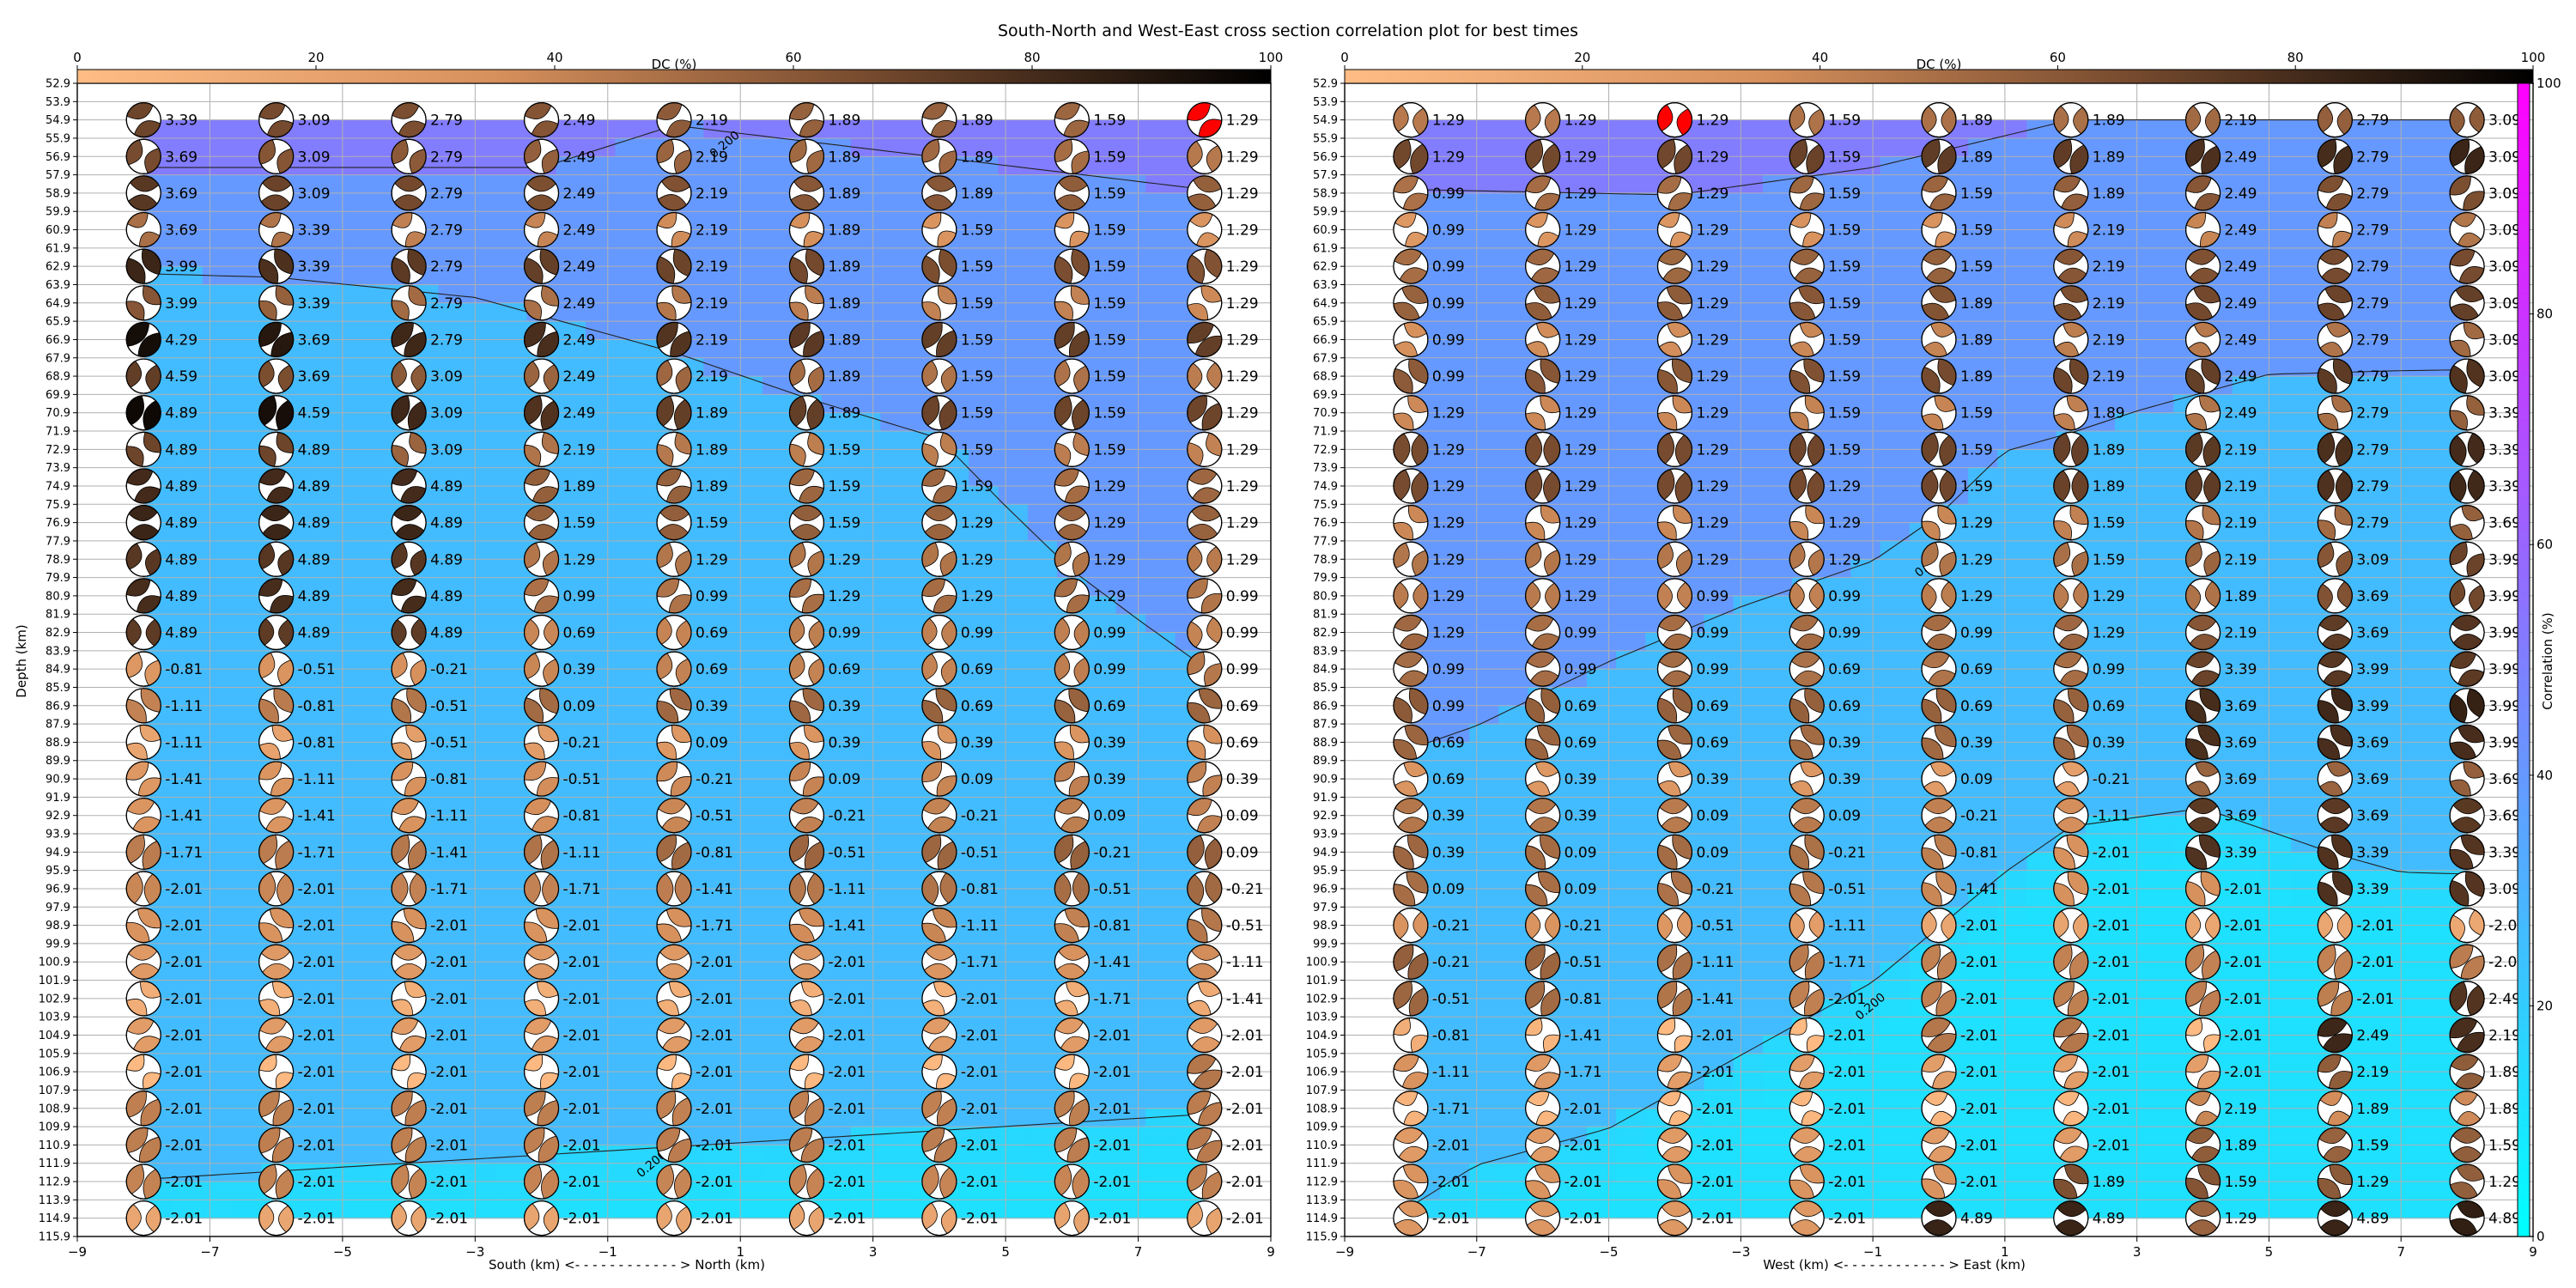 This screenshot has width=2576, height=1288. I want to click on time-value: 2.49, so click(579, 413).